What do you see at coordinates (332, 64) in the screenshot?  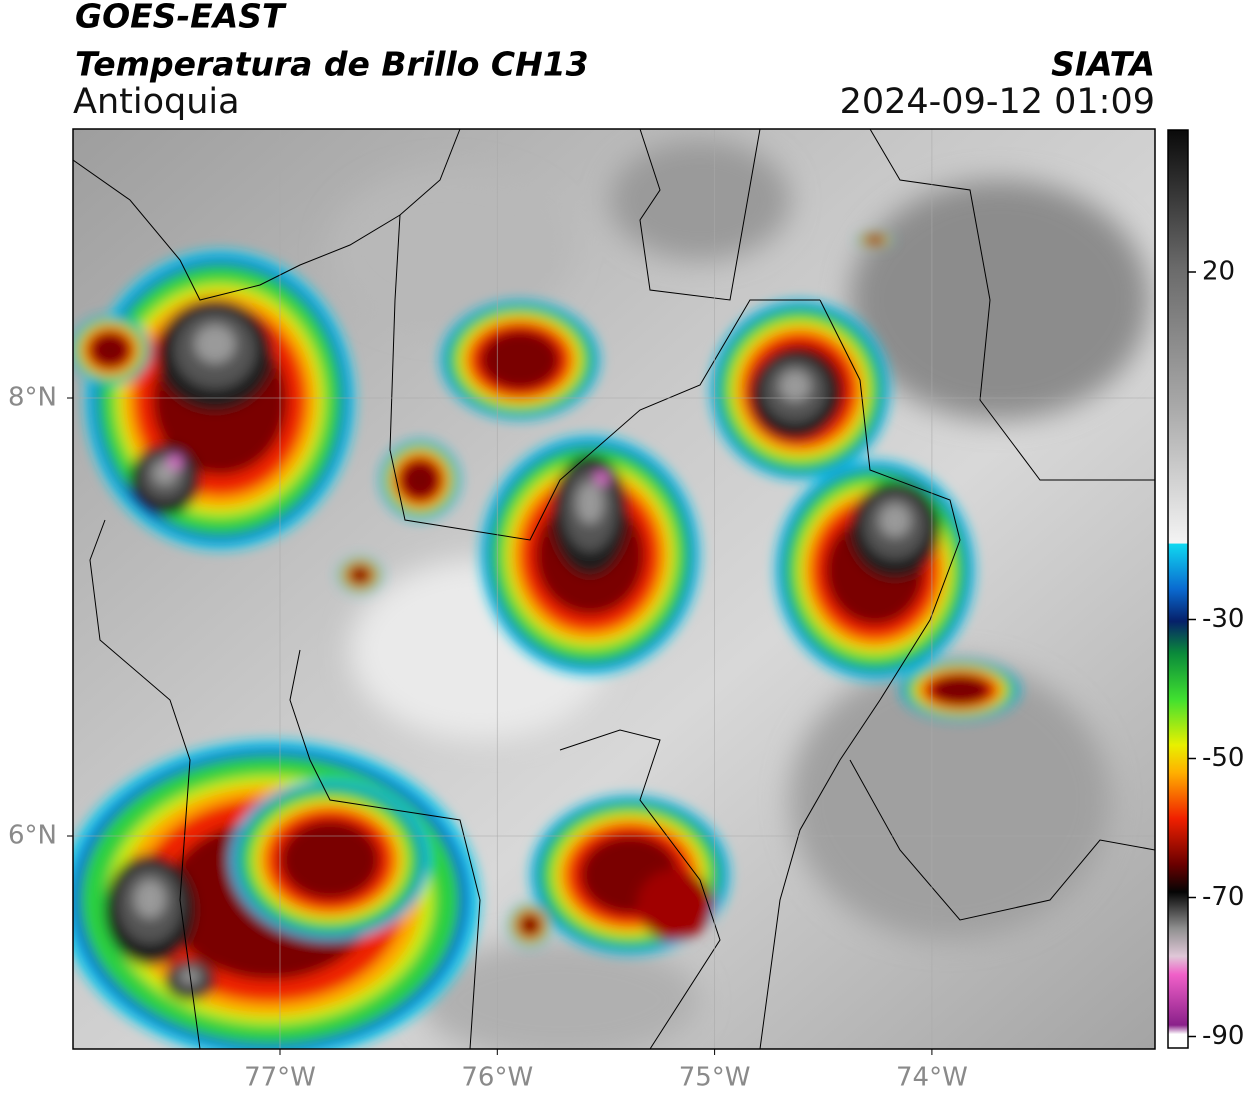 I see `product-title: Temperatura de Brillo CH13` at bounding box center [332, 64].